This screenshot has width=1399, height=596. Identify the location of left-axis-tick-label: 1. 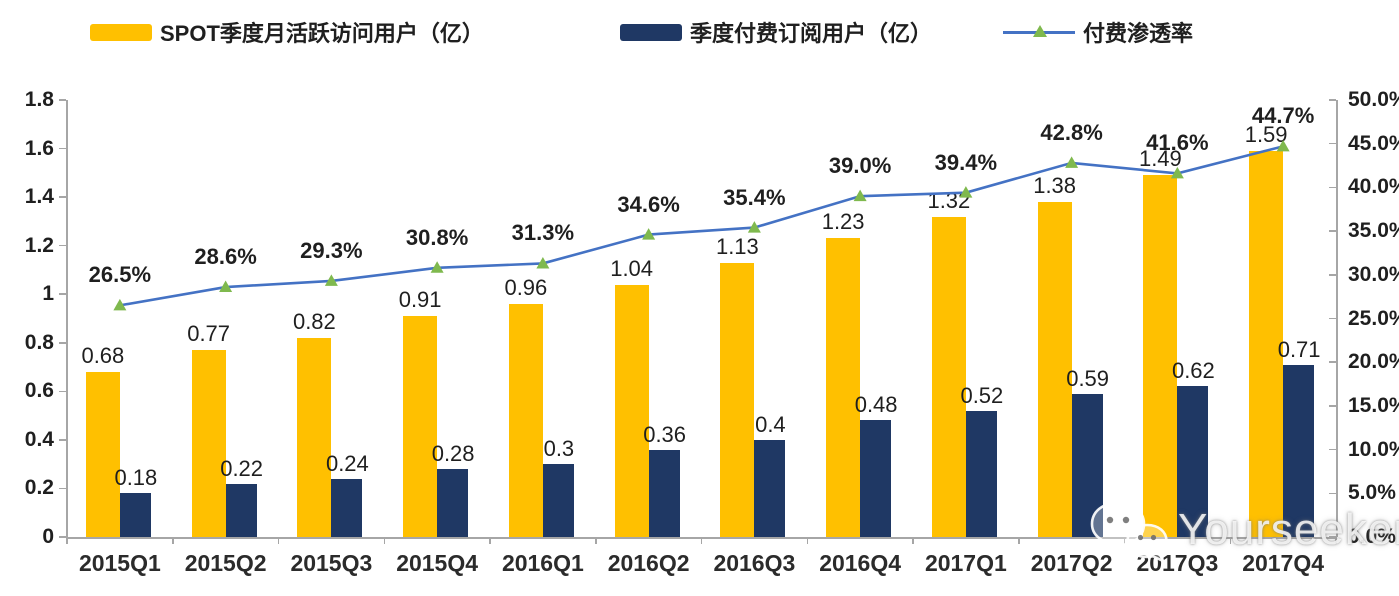
(48, 294).